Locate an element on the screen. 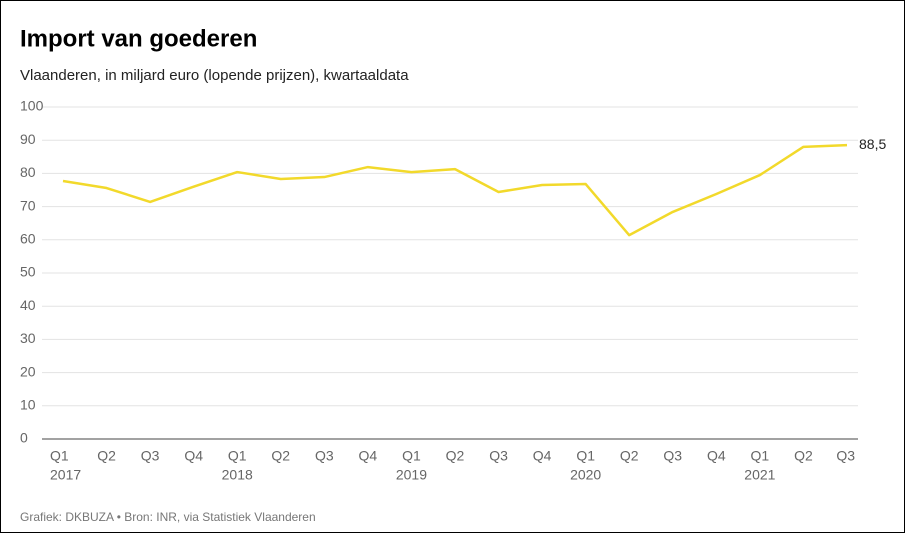 The width and height of the screenshot is (905, 533). chart-title: Import van goederen is located at coordinates (138, 38).